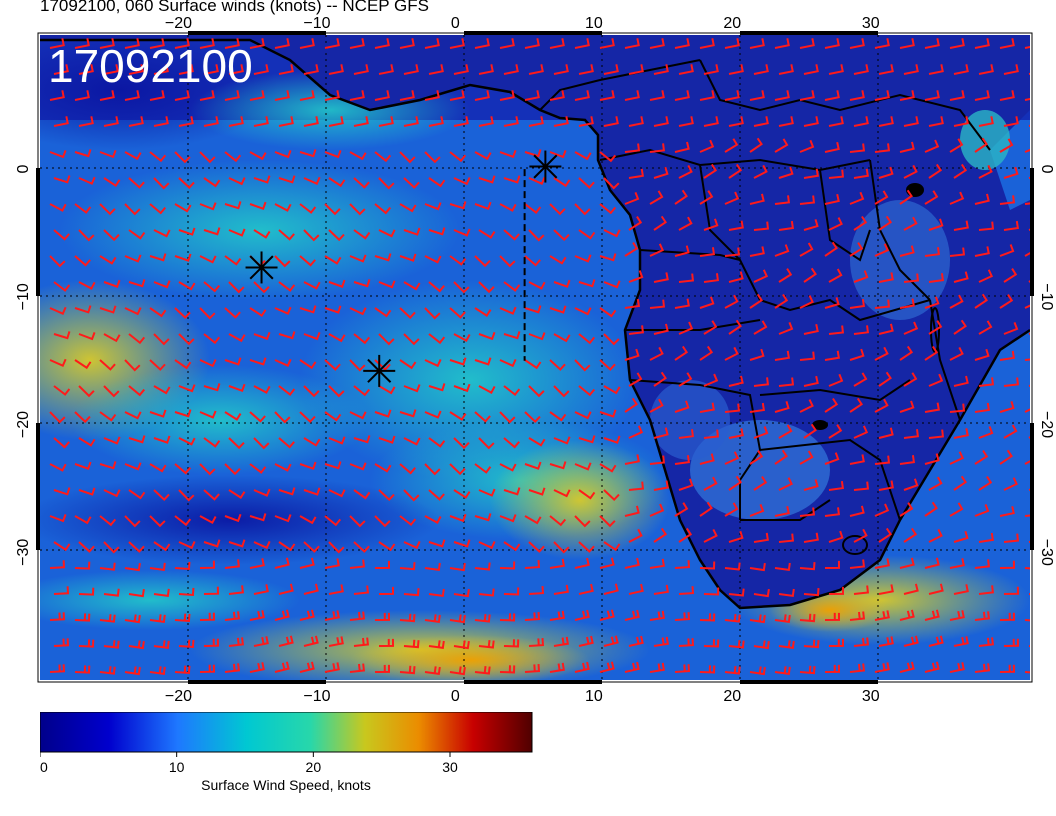  What do you see at coordinates (455, 696) in the screenshot?
I see `lon-tick-label-bottom: 0` at bounding box center [455, 696].